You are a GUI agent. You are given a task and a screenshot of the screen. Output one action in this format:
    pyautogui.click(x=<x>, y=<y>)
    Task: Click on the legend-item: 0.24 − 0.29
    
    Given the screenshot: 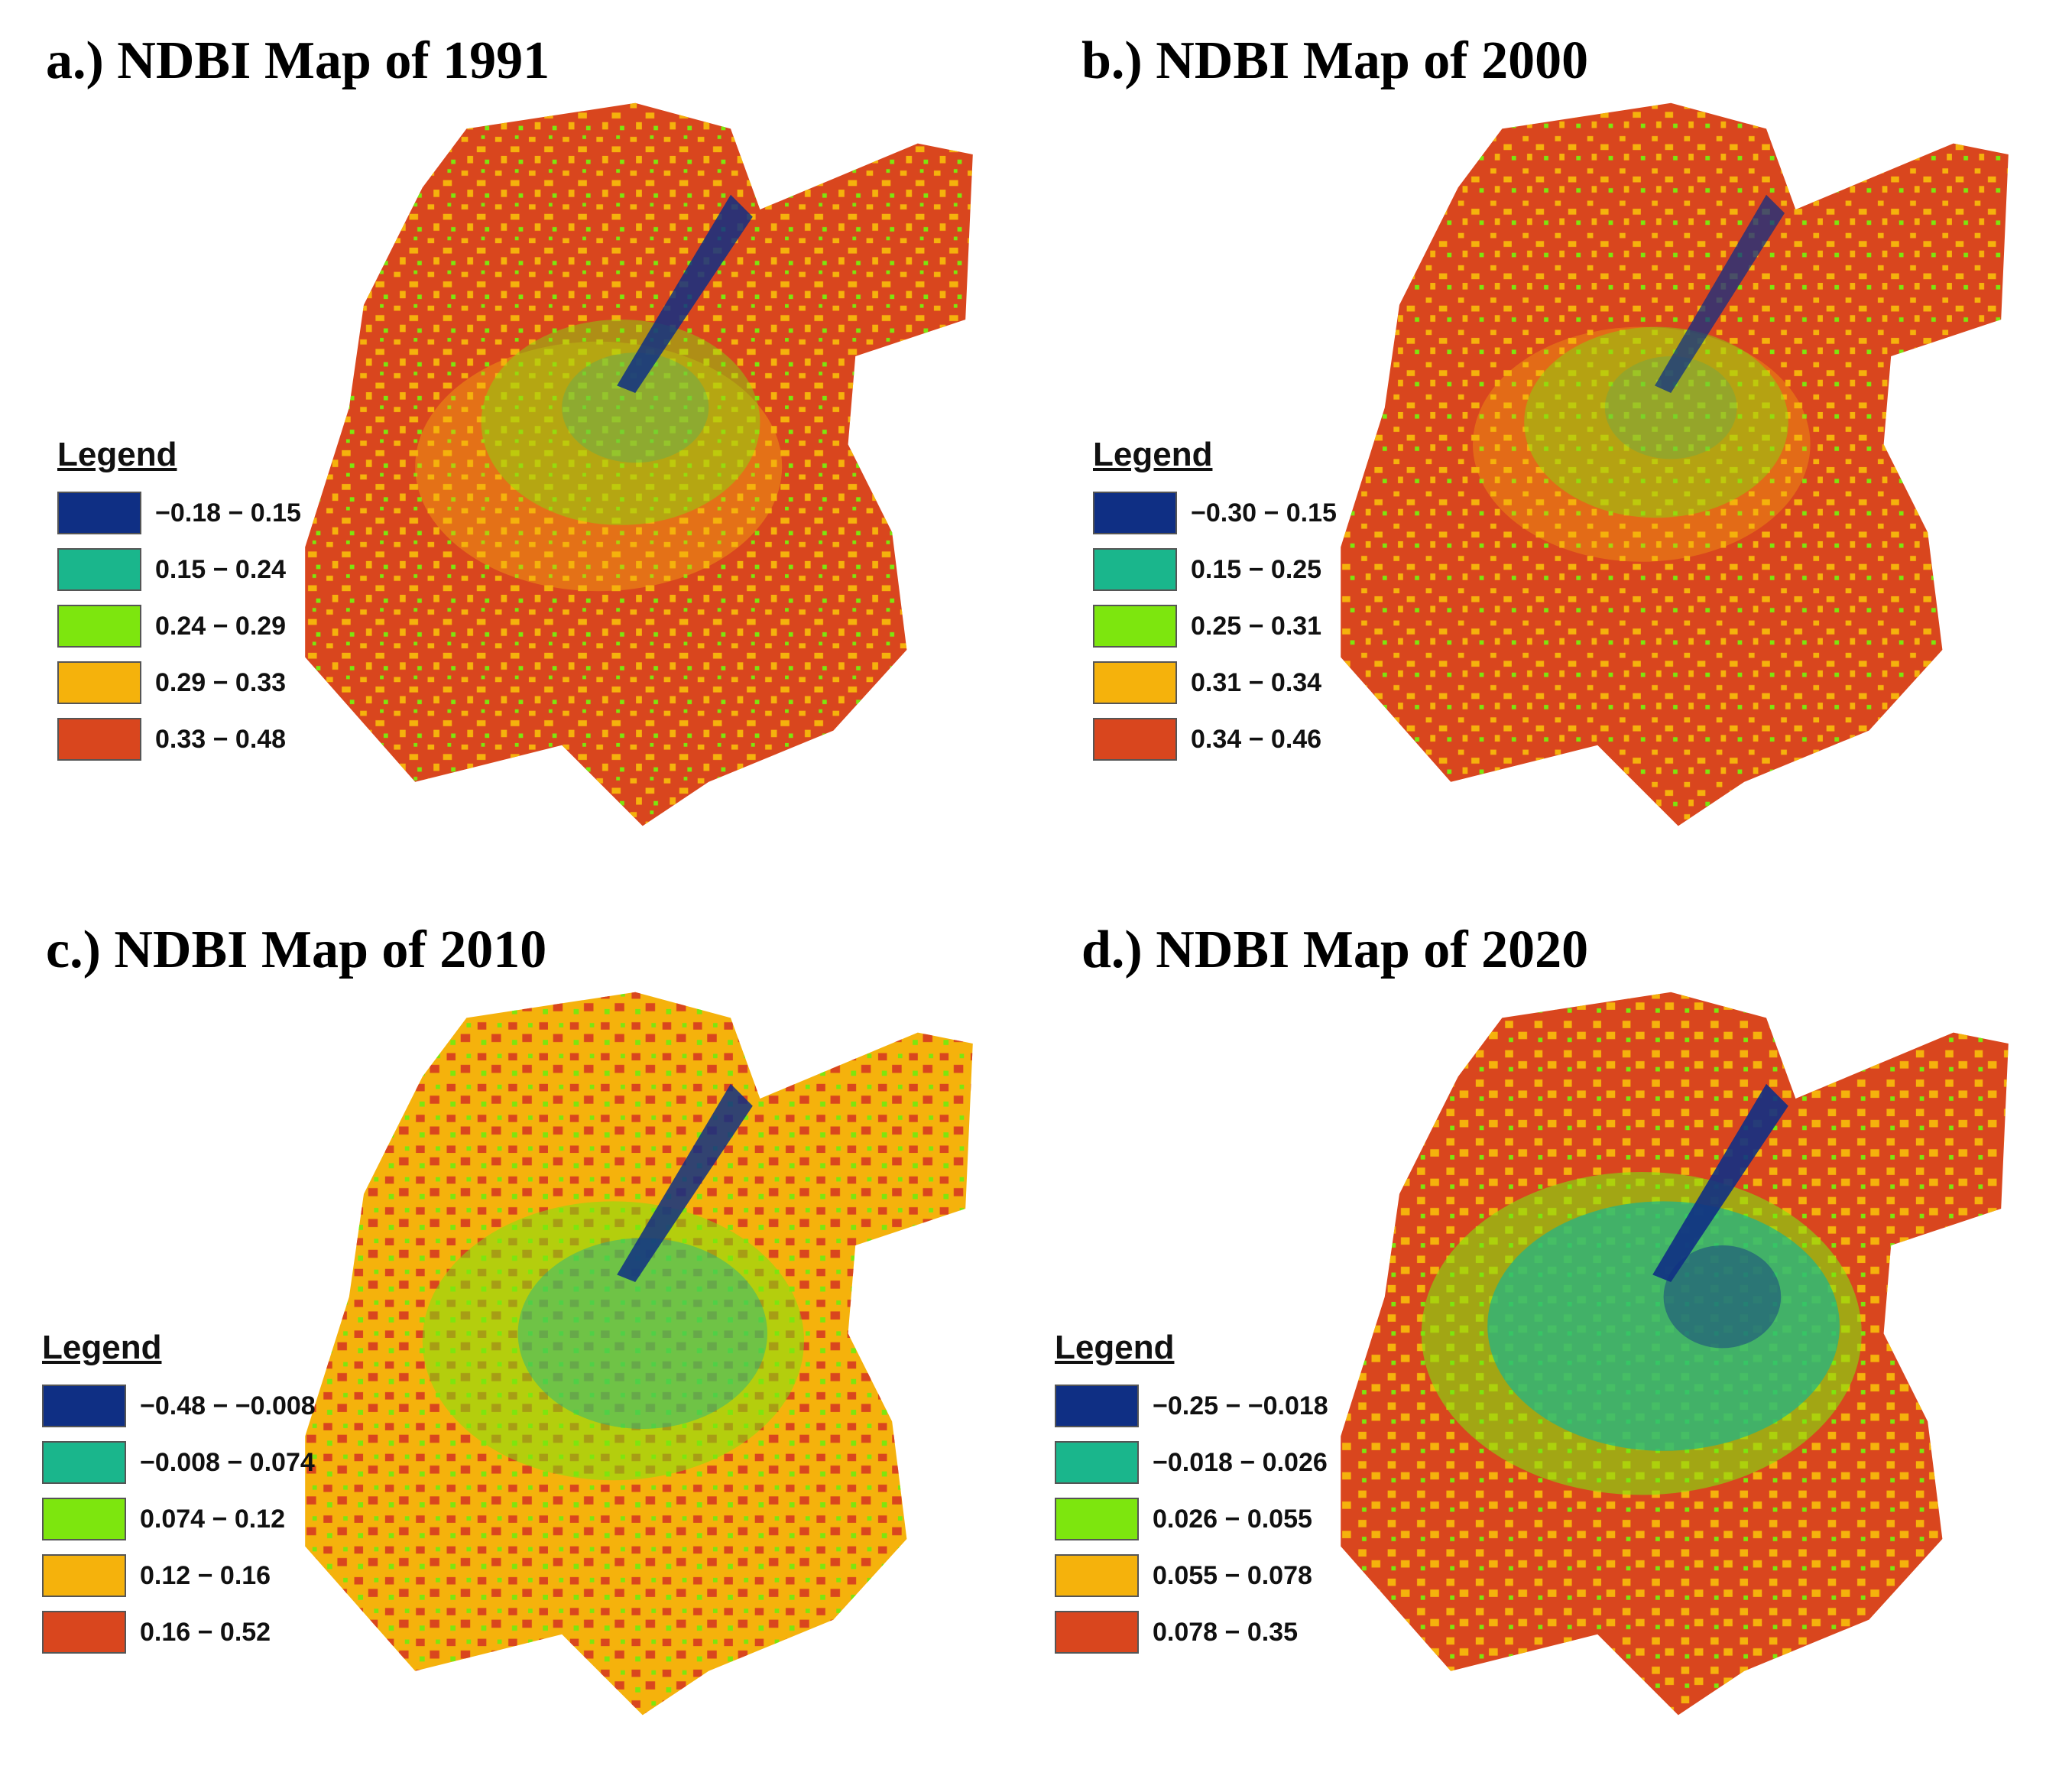 What is the action you would take?
    pyautogui.click(x=179, y=626)
    